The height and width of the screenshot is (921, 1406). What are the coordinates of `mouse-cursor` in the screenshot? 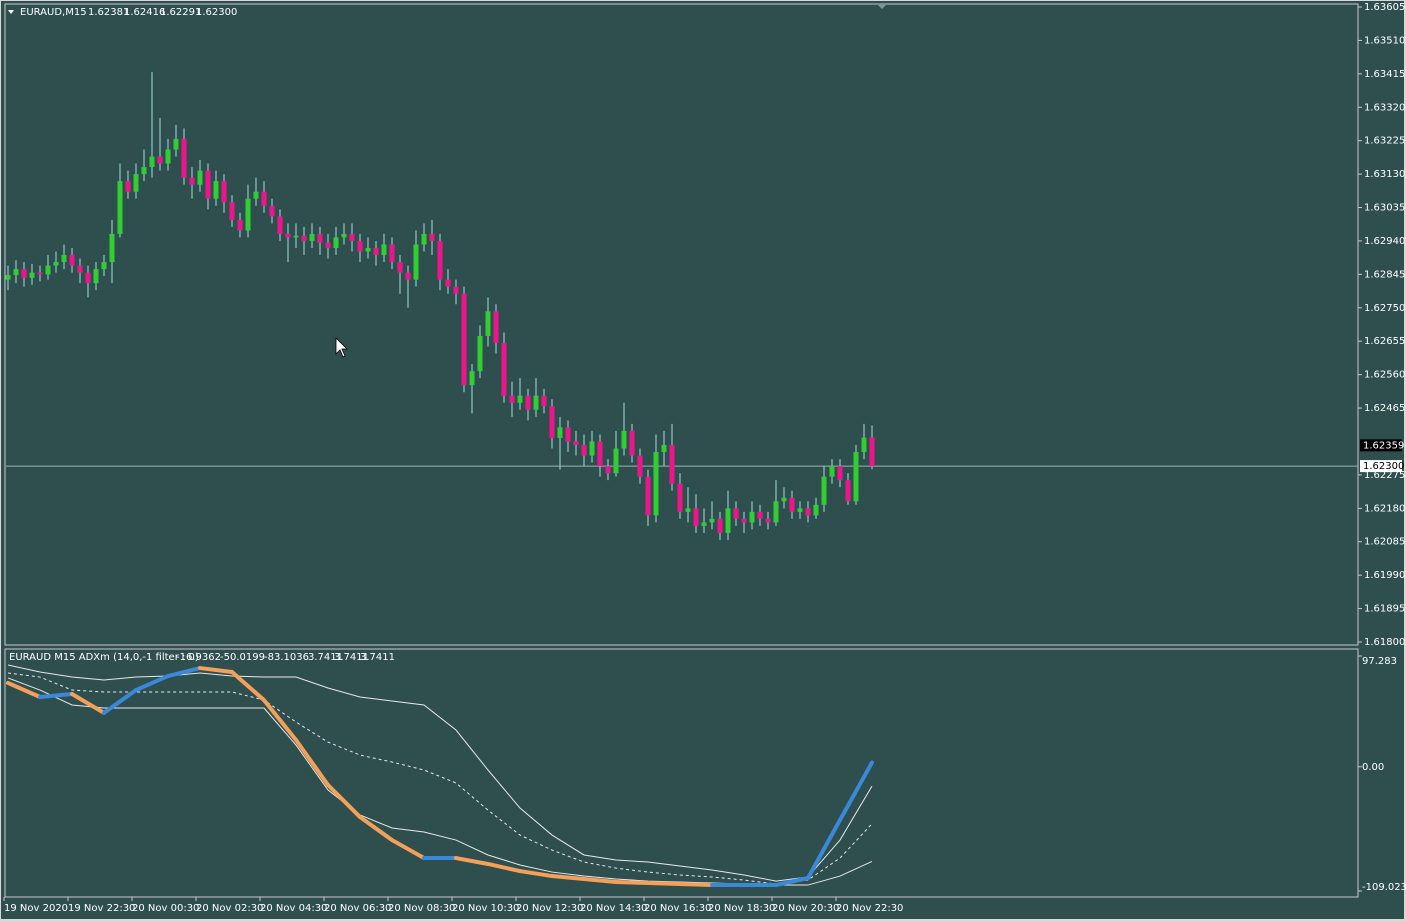 It's located at (341, 347).